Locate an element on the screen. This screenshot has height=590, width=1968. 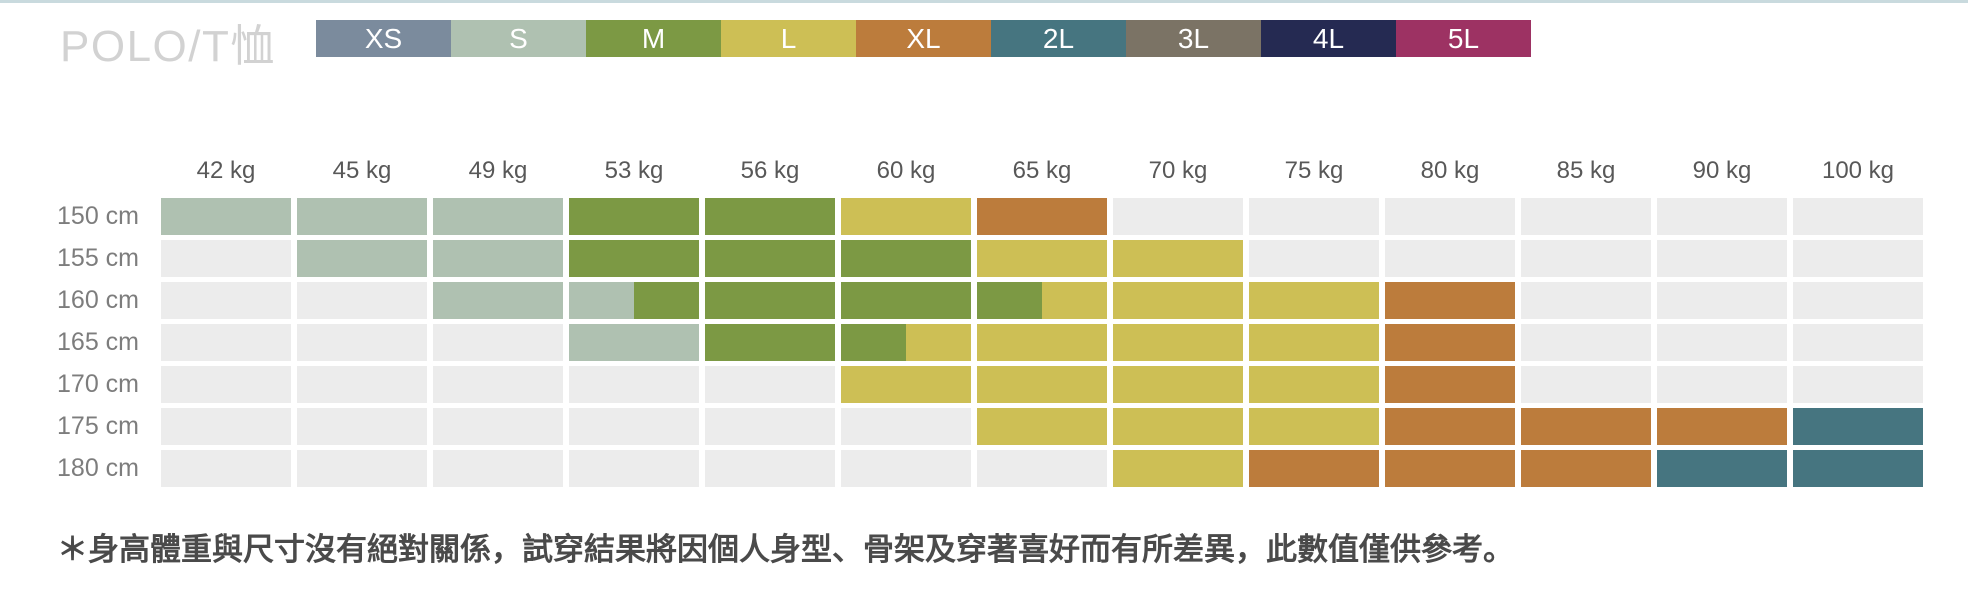
weight-header-100kg: 100 kg is located at coordinates (1858, 170).